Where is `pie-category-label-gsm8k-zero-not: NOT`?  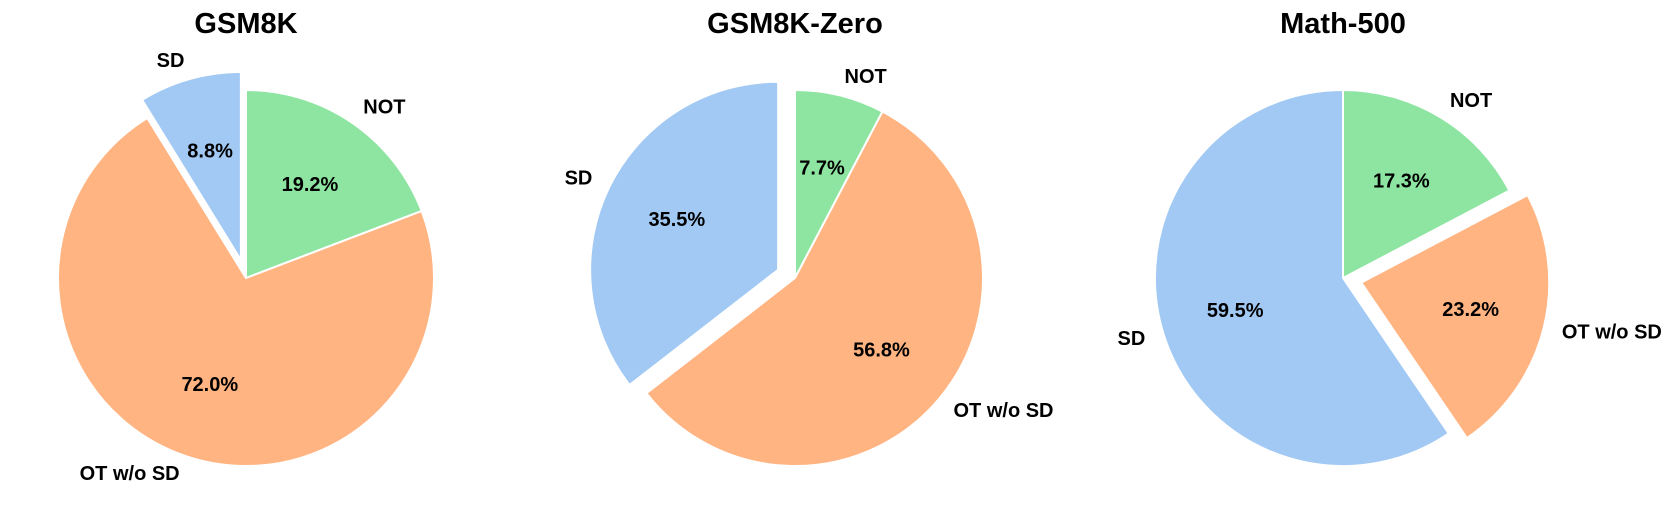 pie-category-label-gsm8k-zero-not: NOT is located at coordinates (866, 77).